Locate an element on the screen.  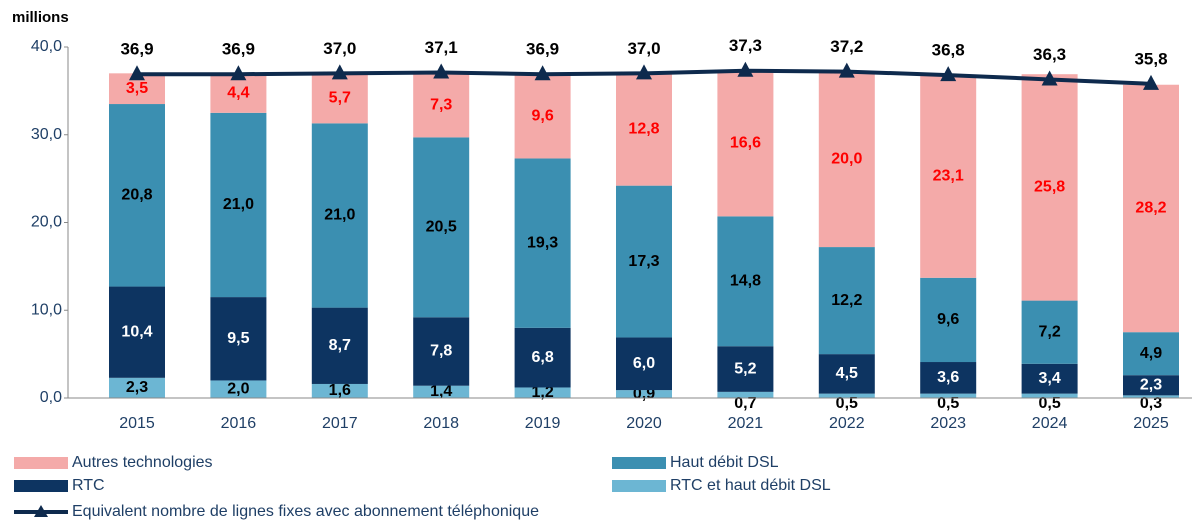
data-label: 2,0 is located at coordinates (238, 388).